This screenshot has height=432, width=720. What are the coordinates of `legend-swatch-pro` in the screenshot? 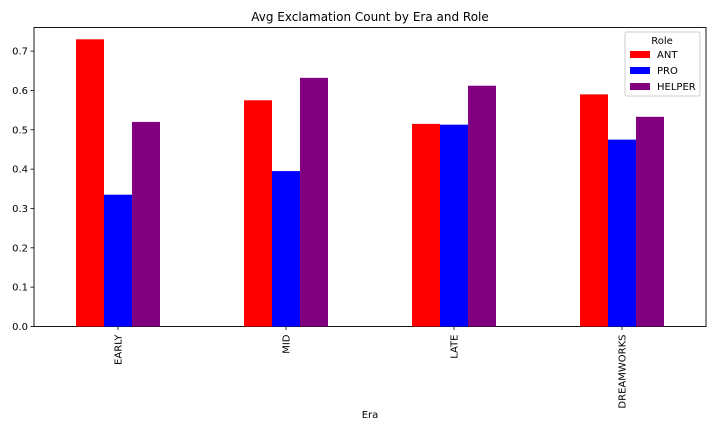 It's located at (640, 70).